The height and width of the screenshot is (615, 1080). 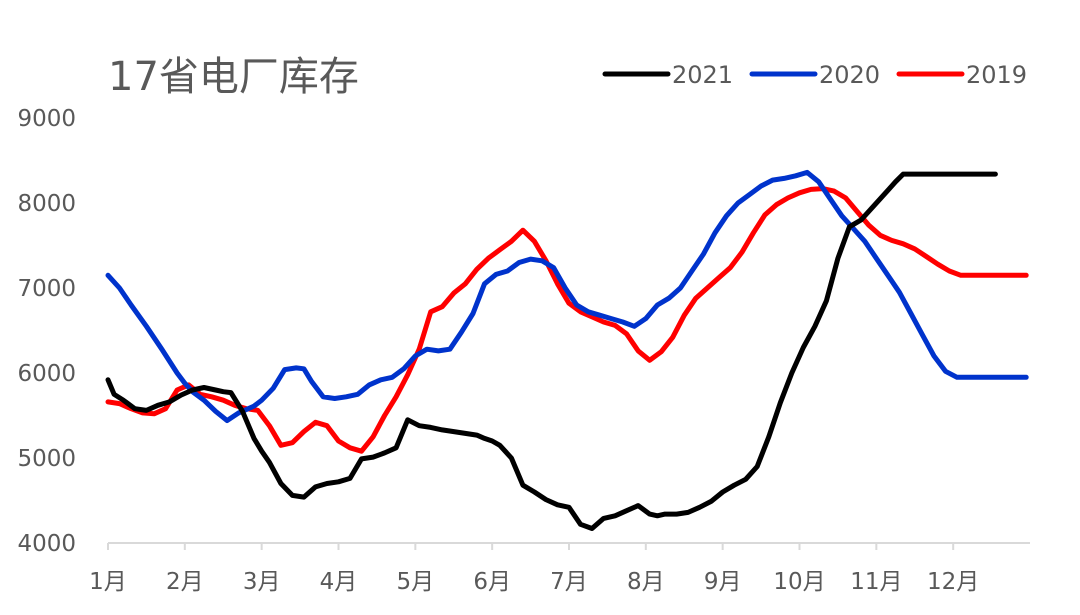 What do you see at coordinates (646, 582) in the screenshot?
I see `x-tick-label: 8月` at bounding box center [646, 582].